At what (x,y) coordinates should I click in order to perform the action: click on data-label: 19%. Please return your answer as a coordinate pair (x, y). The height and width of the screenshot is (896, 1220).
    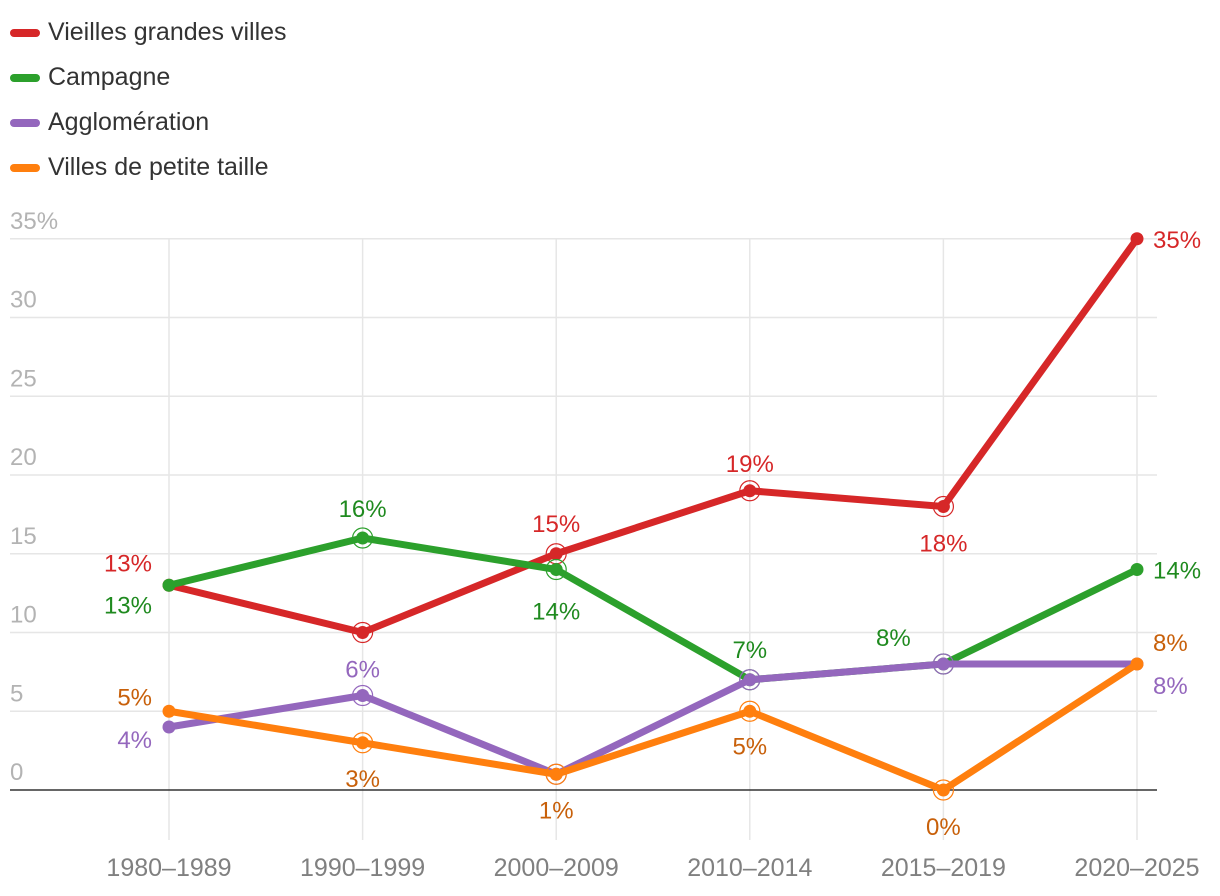
    Looking at the image, I should click on (750, 464).